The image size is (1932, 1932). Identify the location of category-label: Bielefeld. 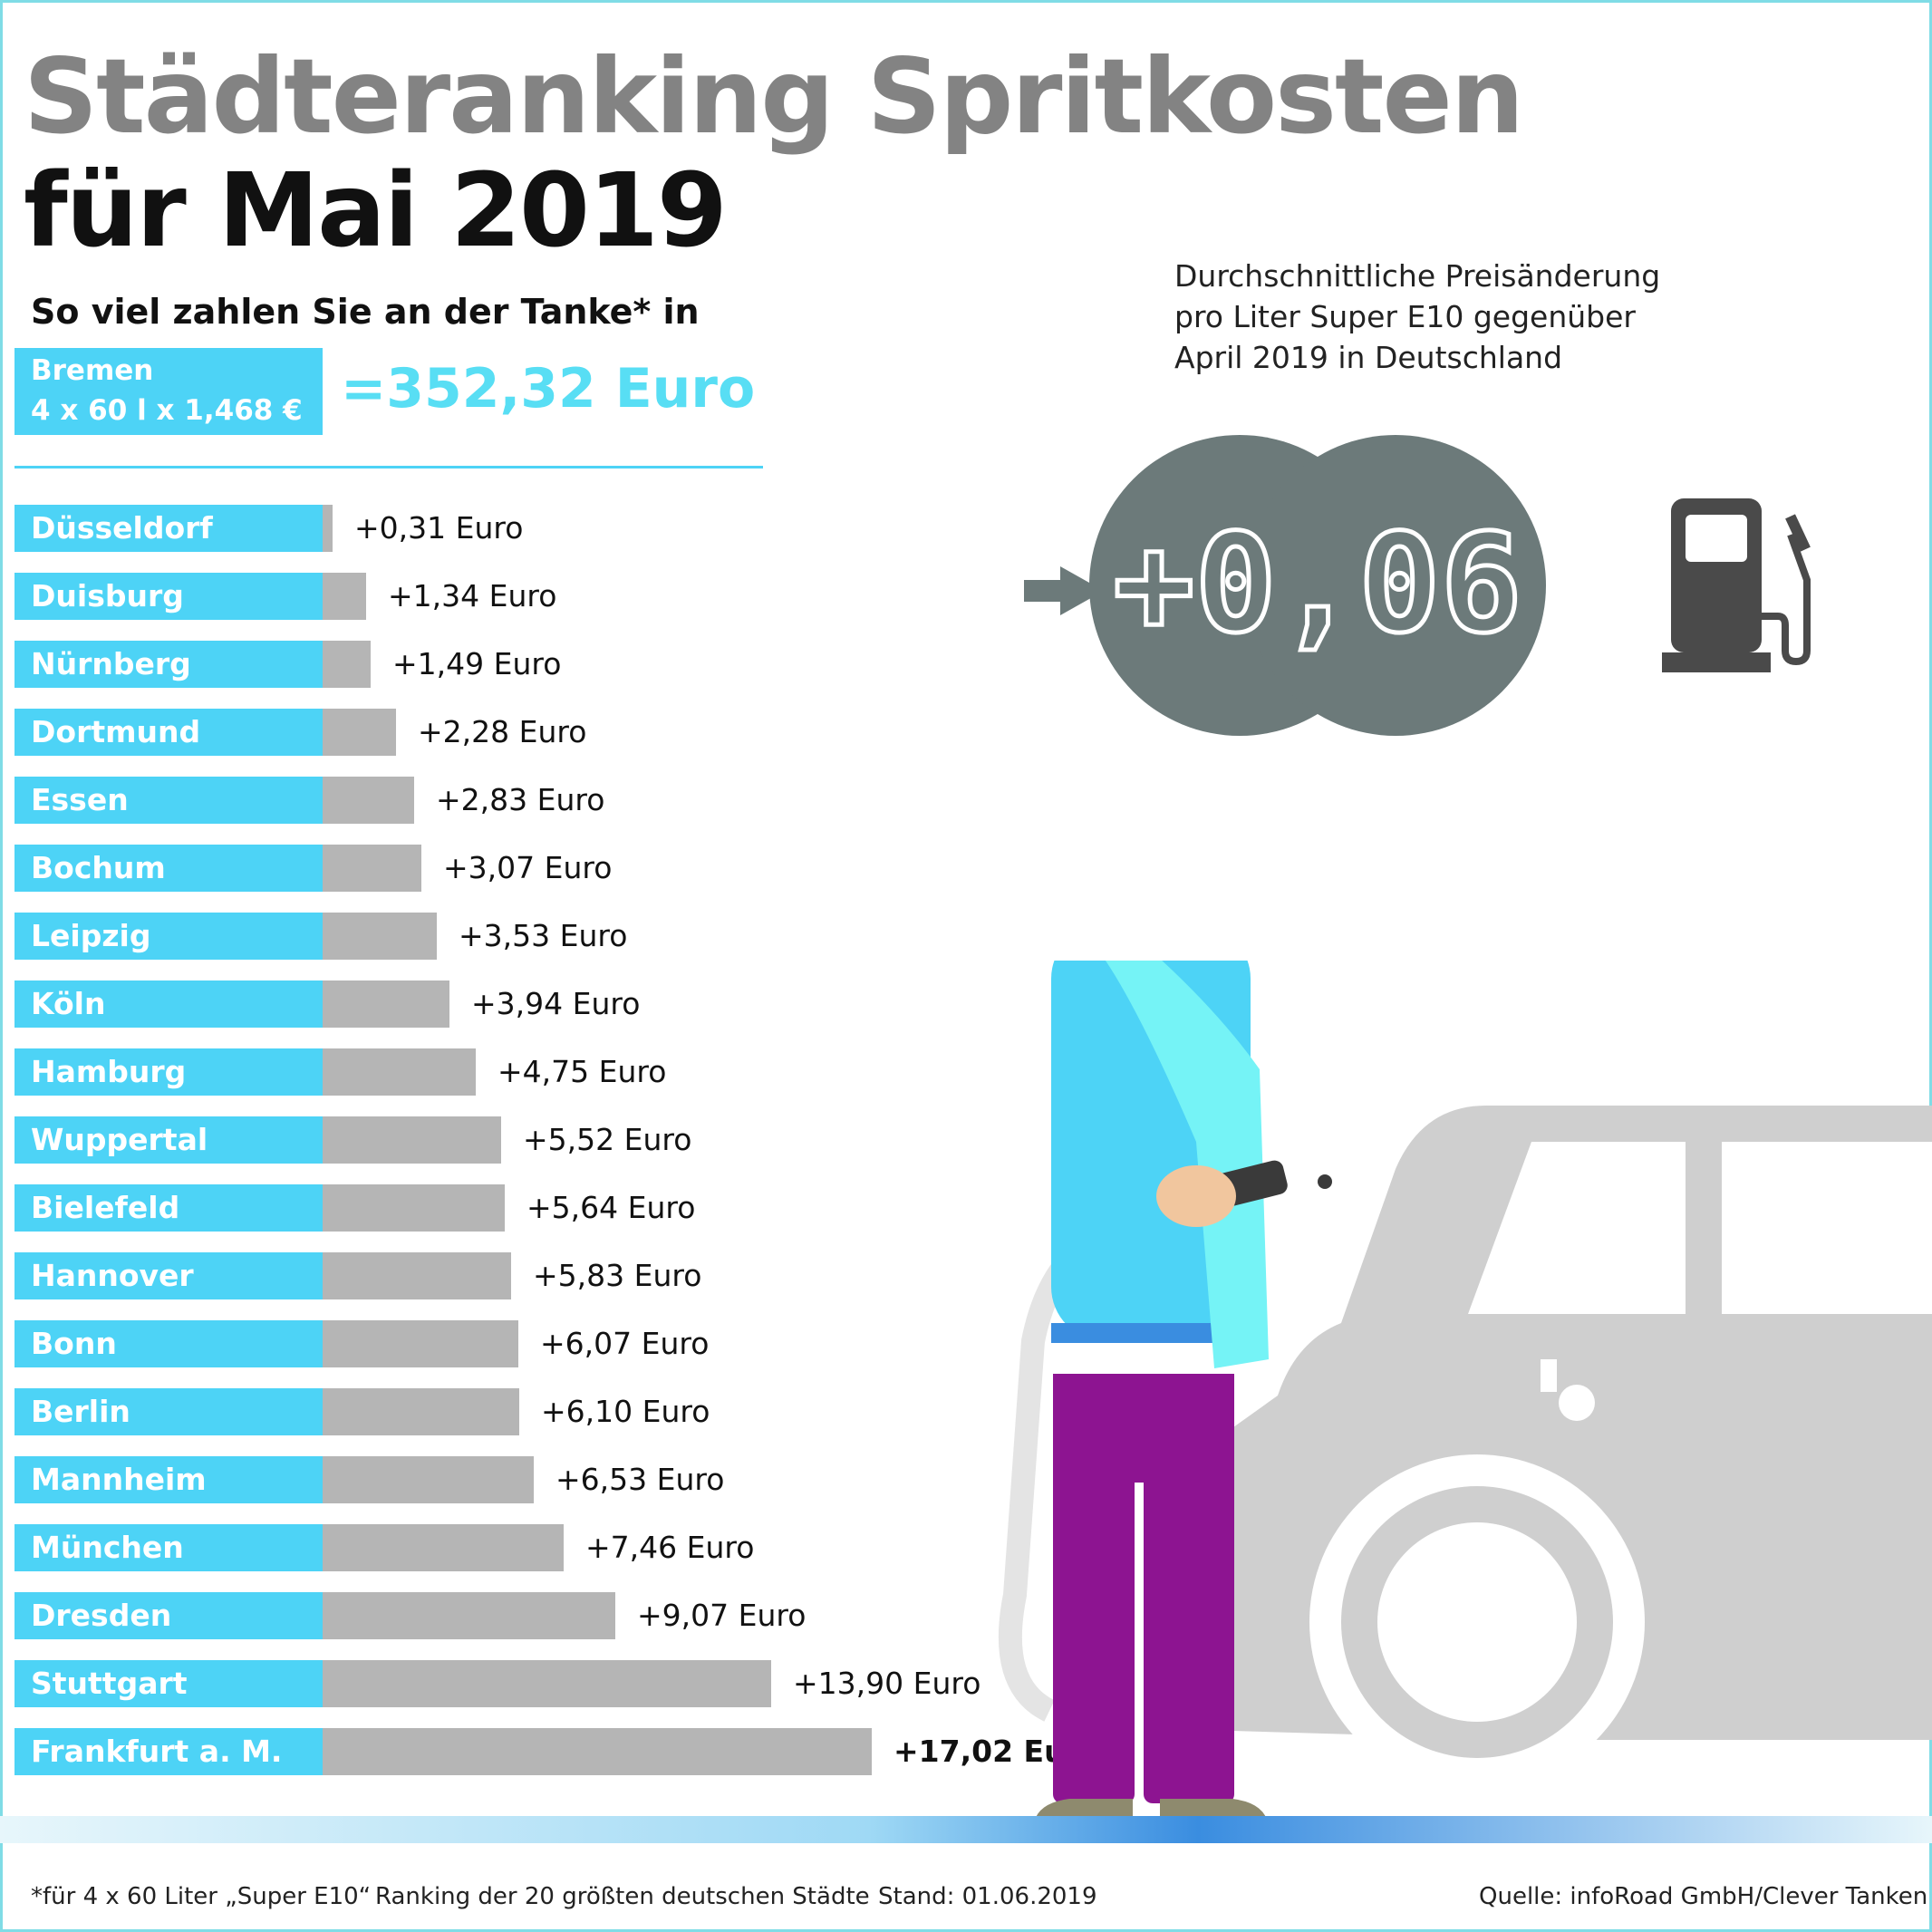
(169, 1208).